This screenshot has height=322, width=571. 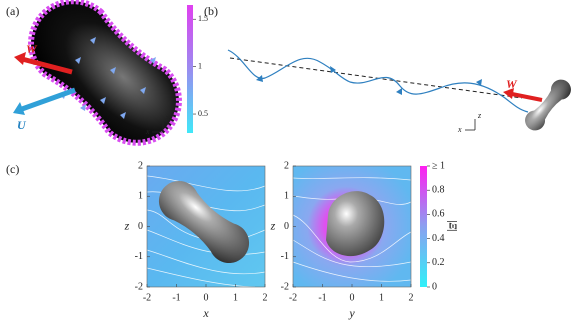 I want to click on panel-label: (c), so click(x=12, y=169).